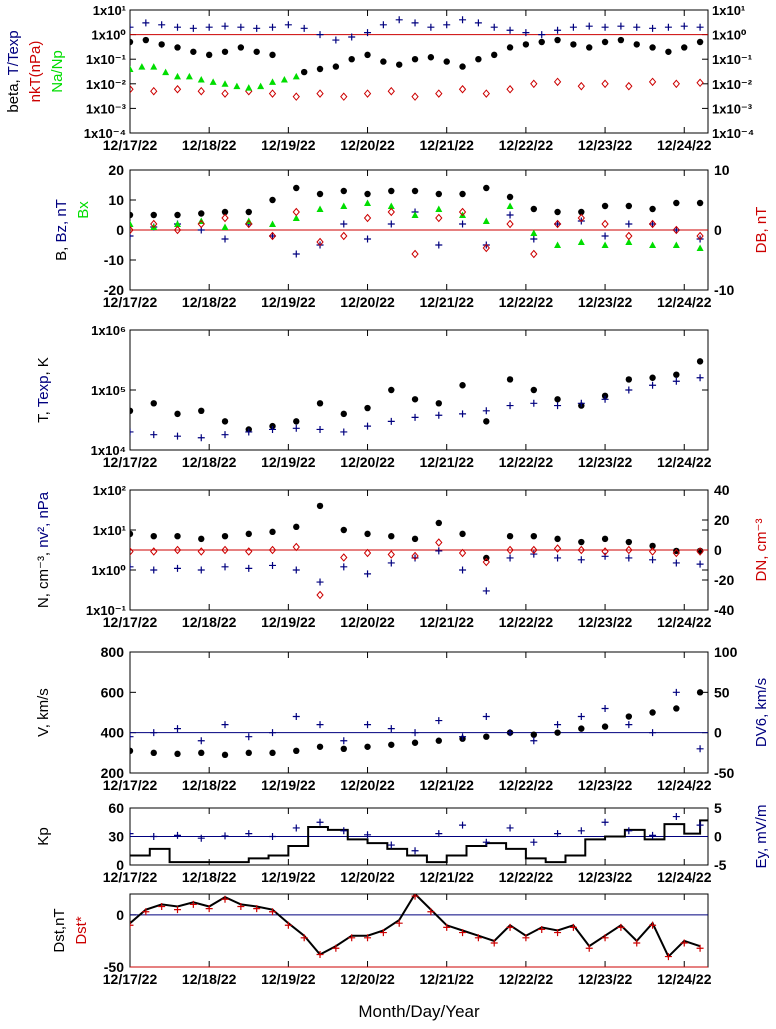 This screenshot has height=1029, width=776. What do you see at coordinates (724, 580) in the screenshot?
I see `y2-tick-label: -20` at bounding box center [724, 580].